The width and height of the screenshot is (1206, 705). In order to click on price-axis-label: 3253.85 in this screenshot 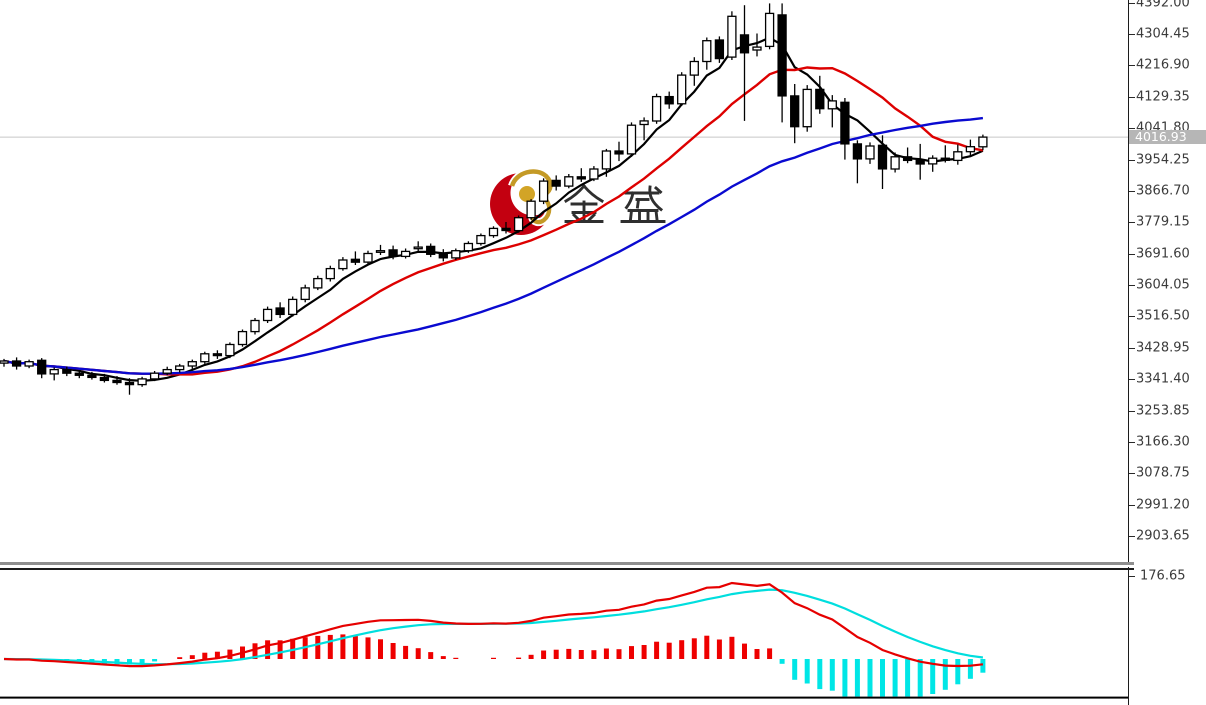, I will do `click(1163, 410)`.